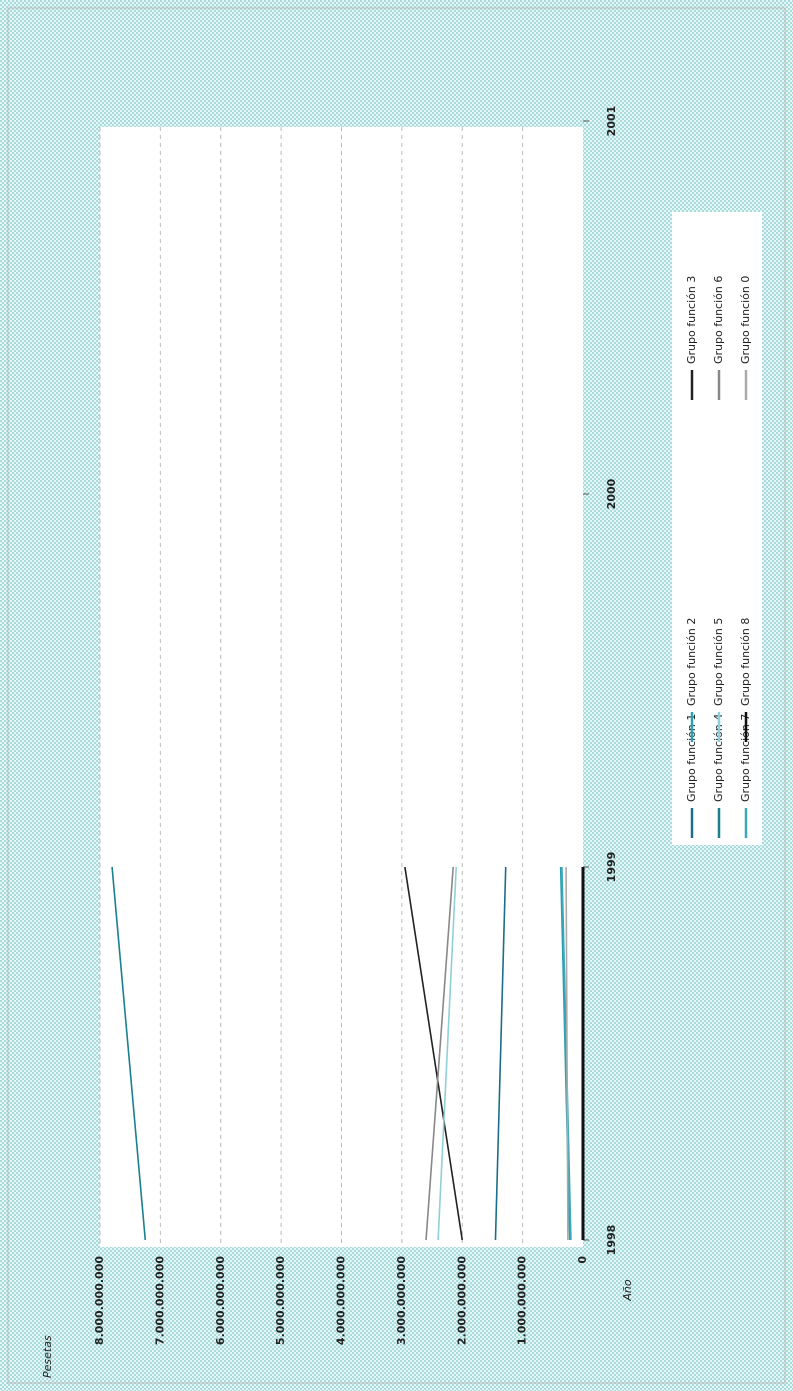 The height and width of the screenshot is (1391, 793). I want to click on legend-label: Grupo función 8, so click(745, 662).